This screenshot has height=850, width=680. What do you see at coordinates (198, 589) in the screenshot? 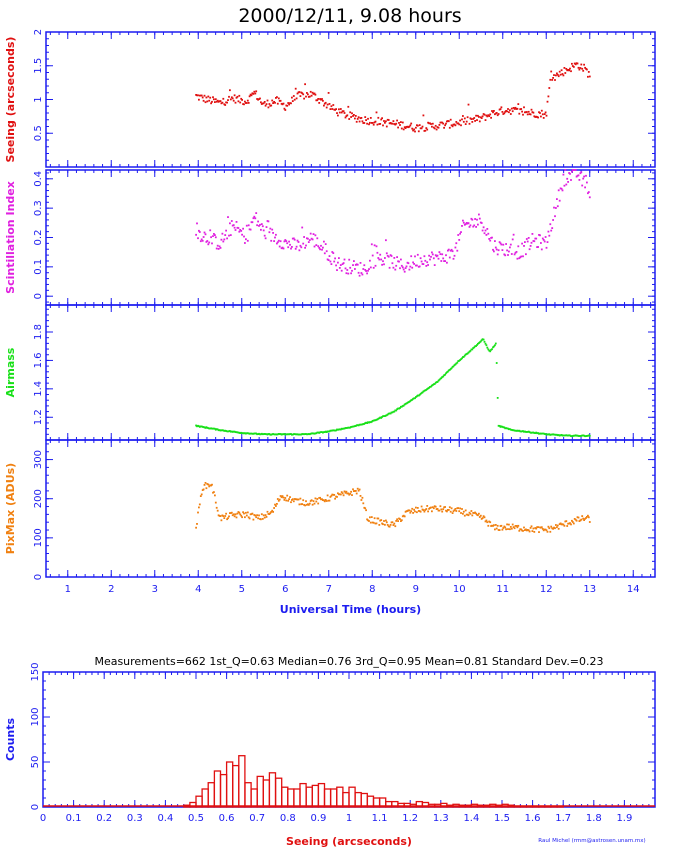
I see `x-tick-label: 4` at bounding box center [198, 589].